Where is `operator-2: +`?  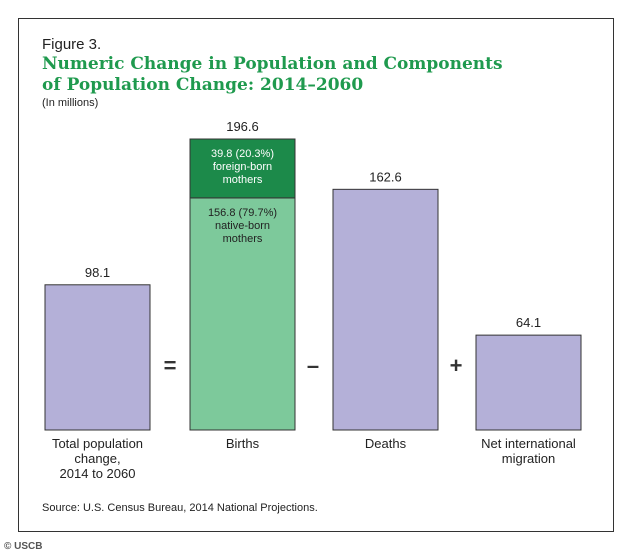
operator-2: + is located at coordinates (456, 365).